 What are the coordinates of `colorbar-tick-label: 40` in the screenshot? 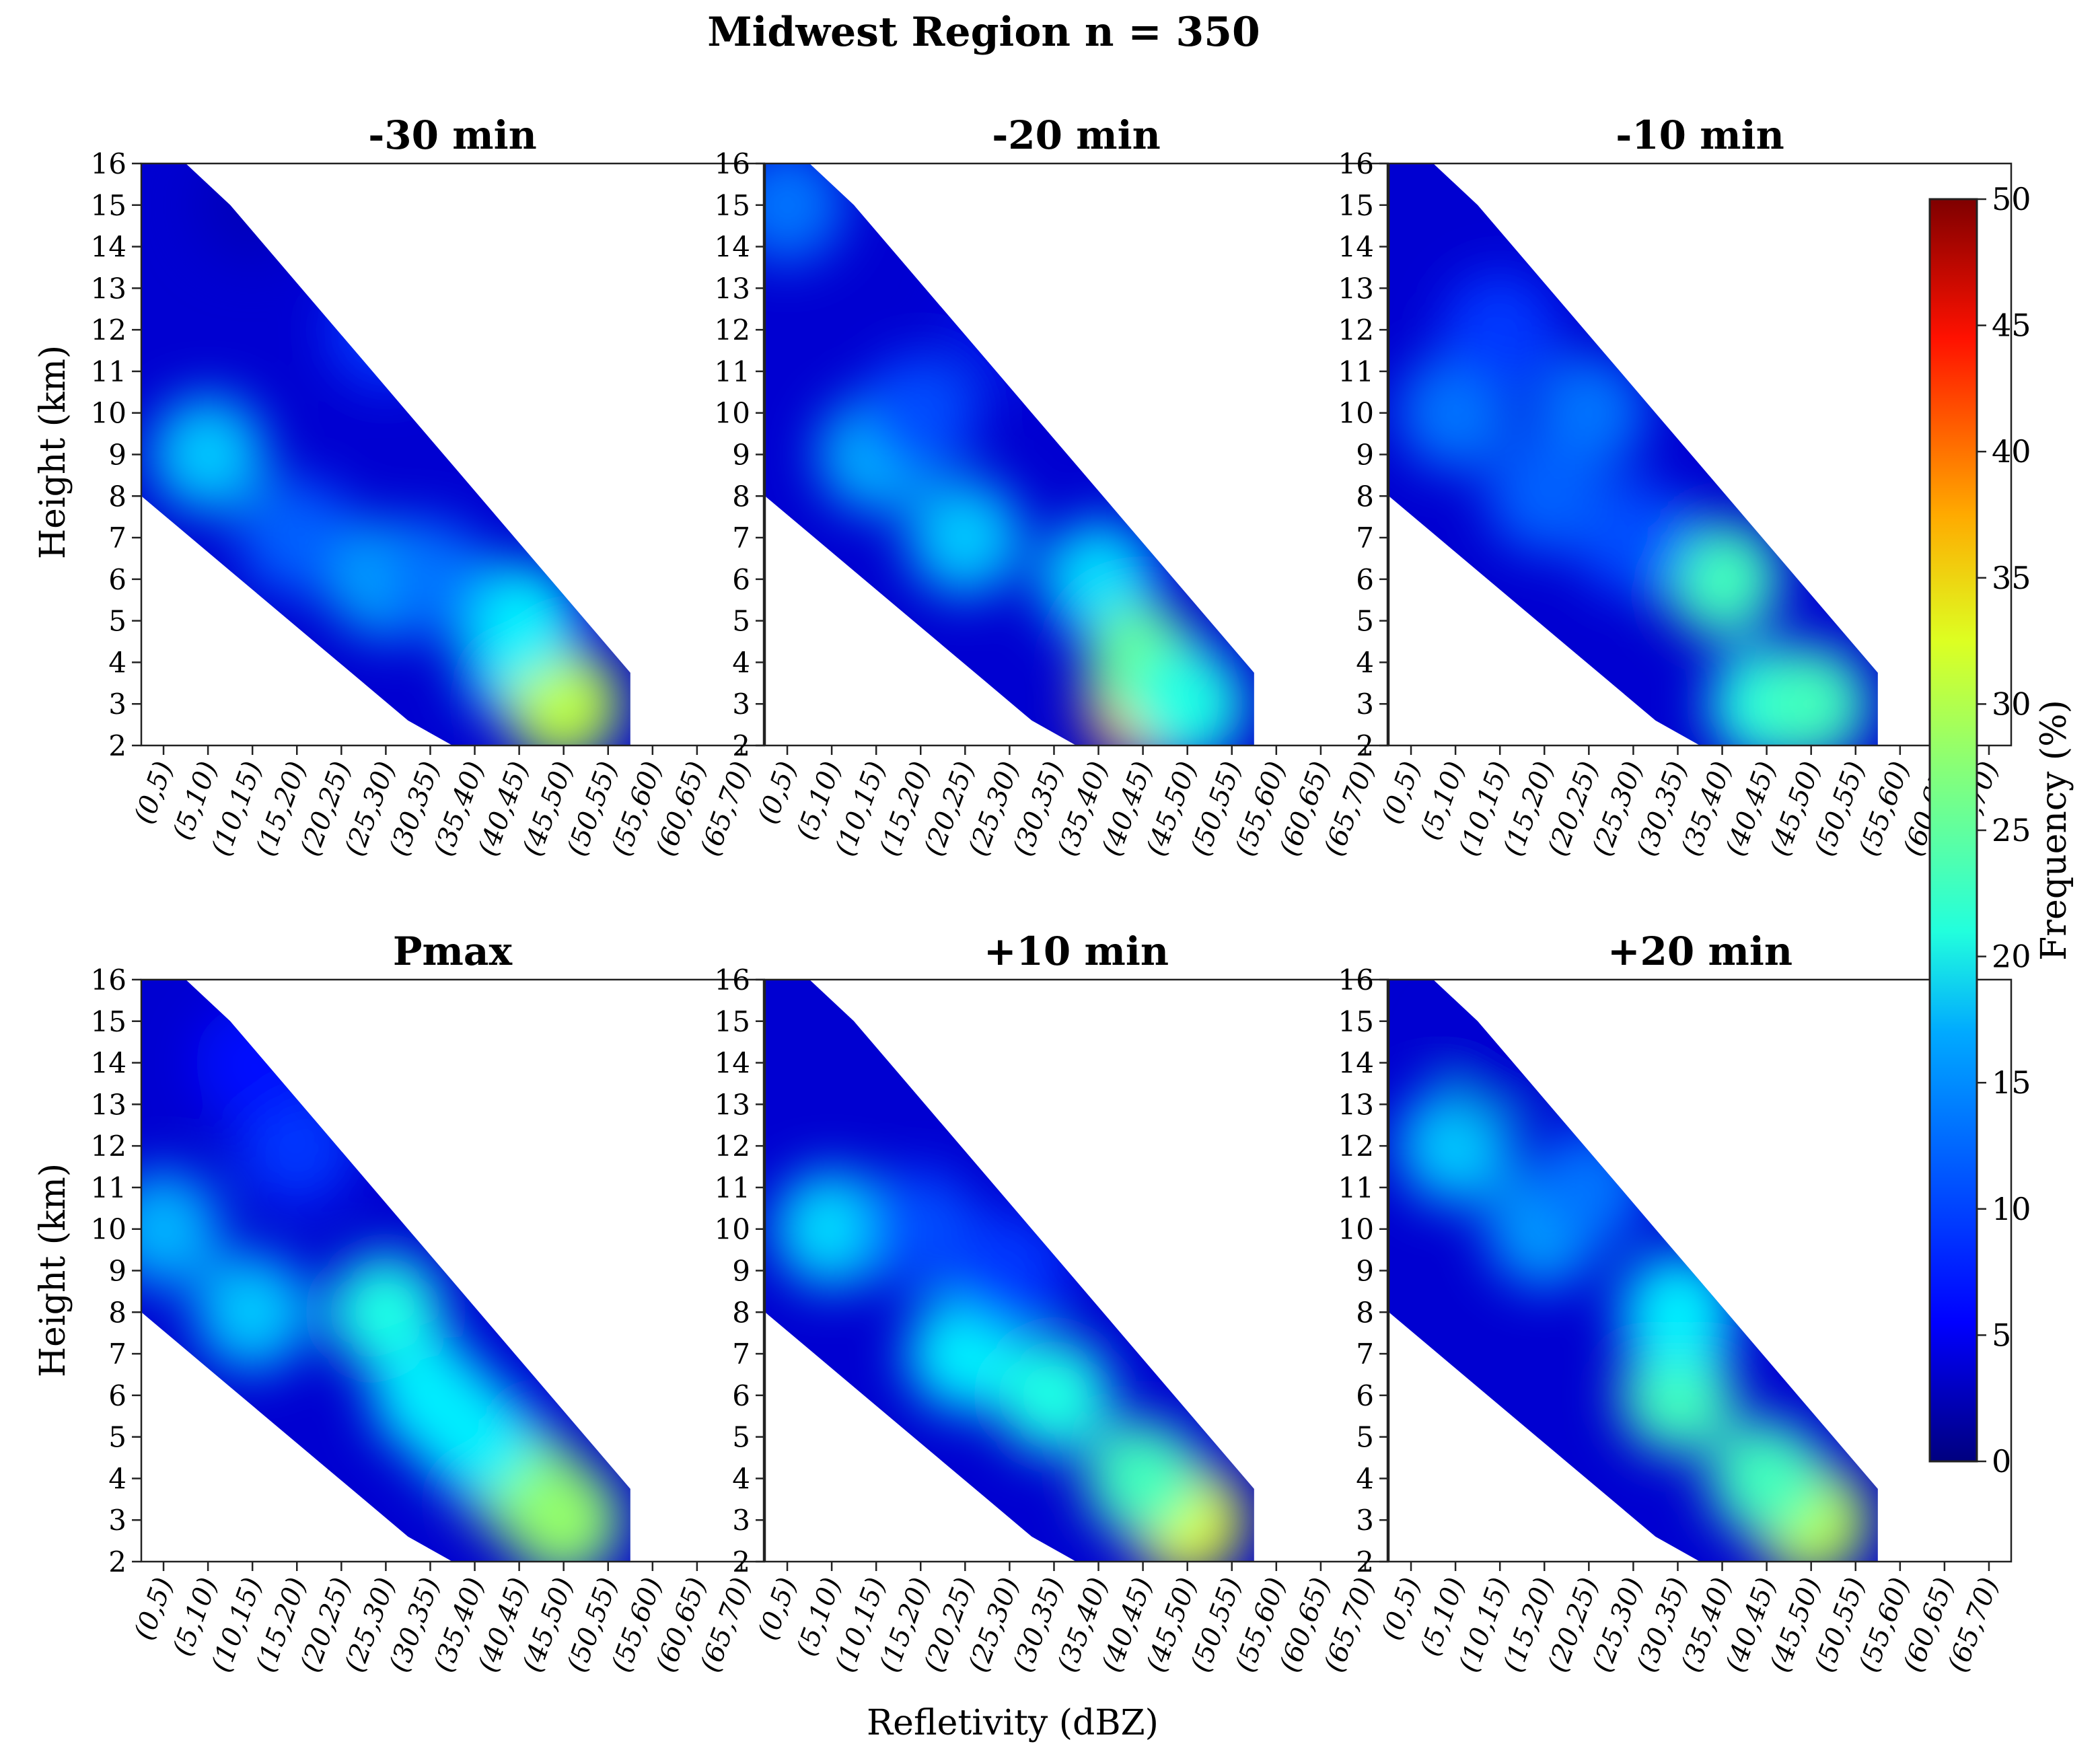 It's located at (2012, 451).